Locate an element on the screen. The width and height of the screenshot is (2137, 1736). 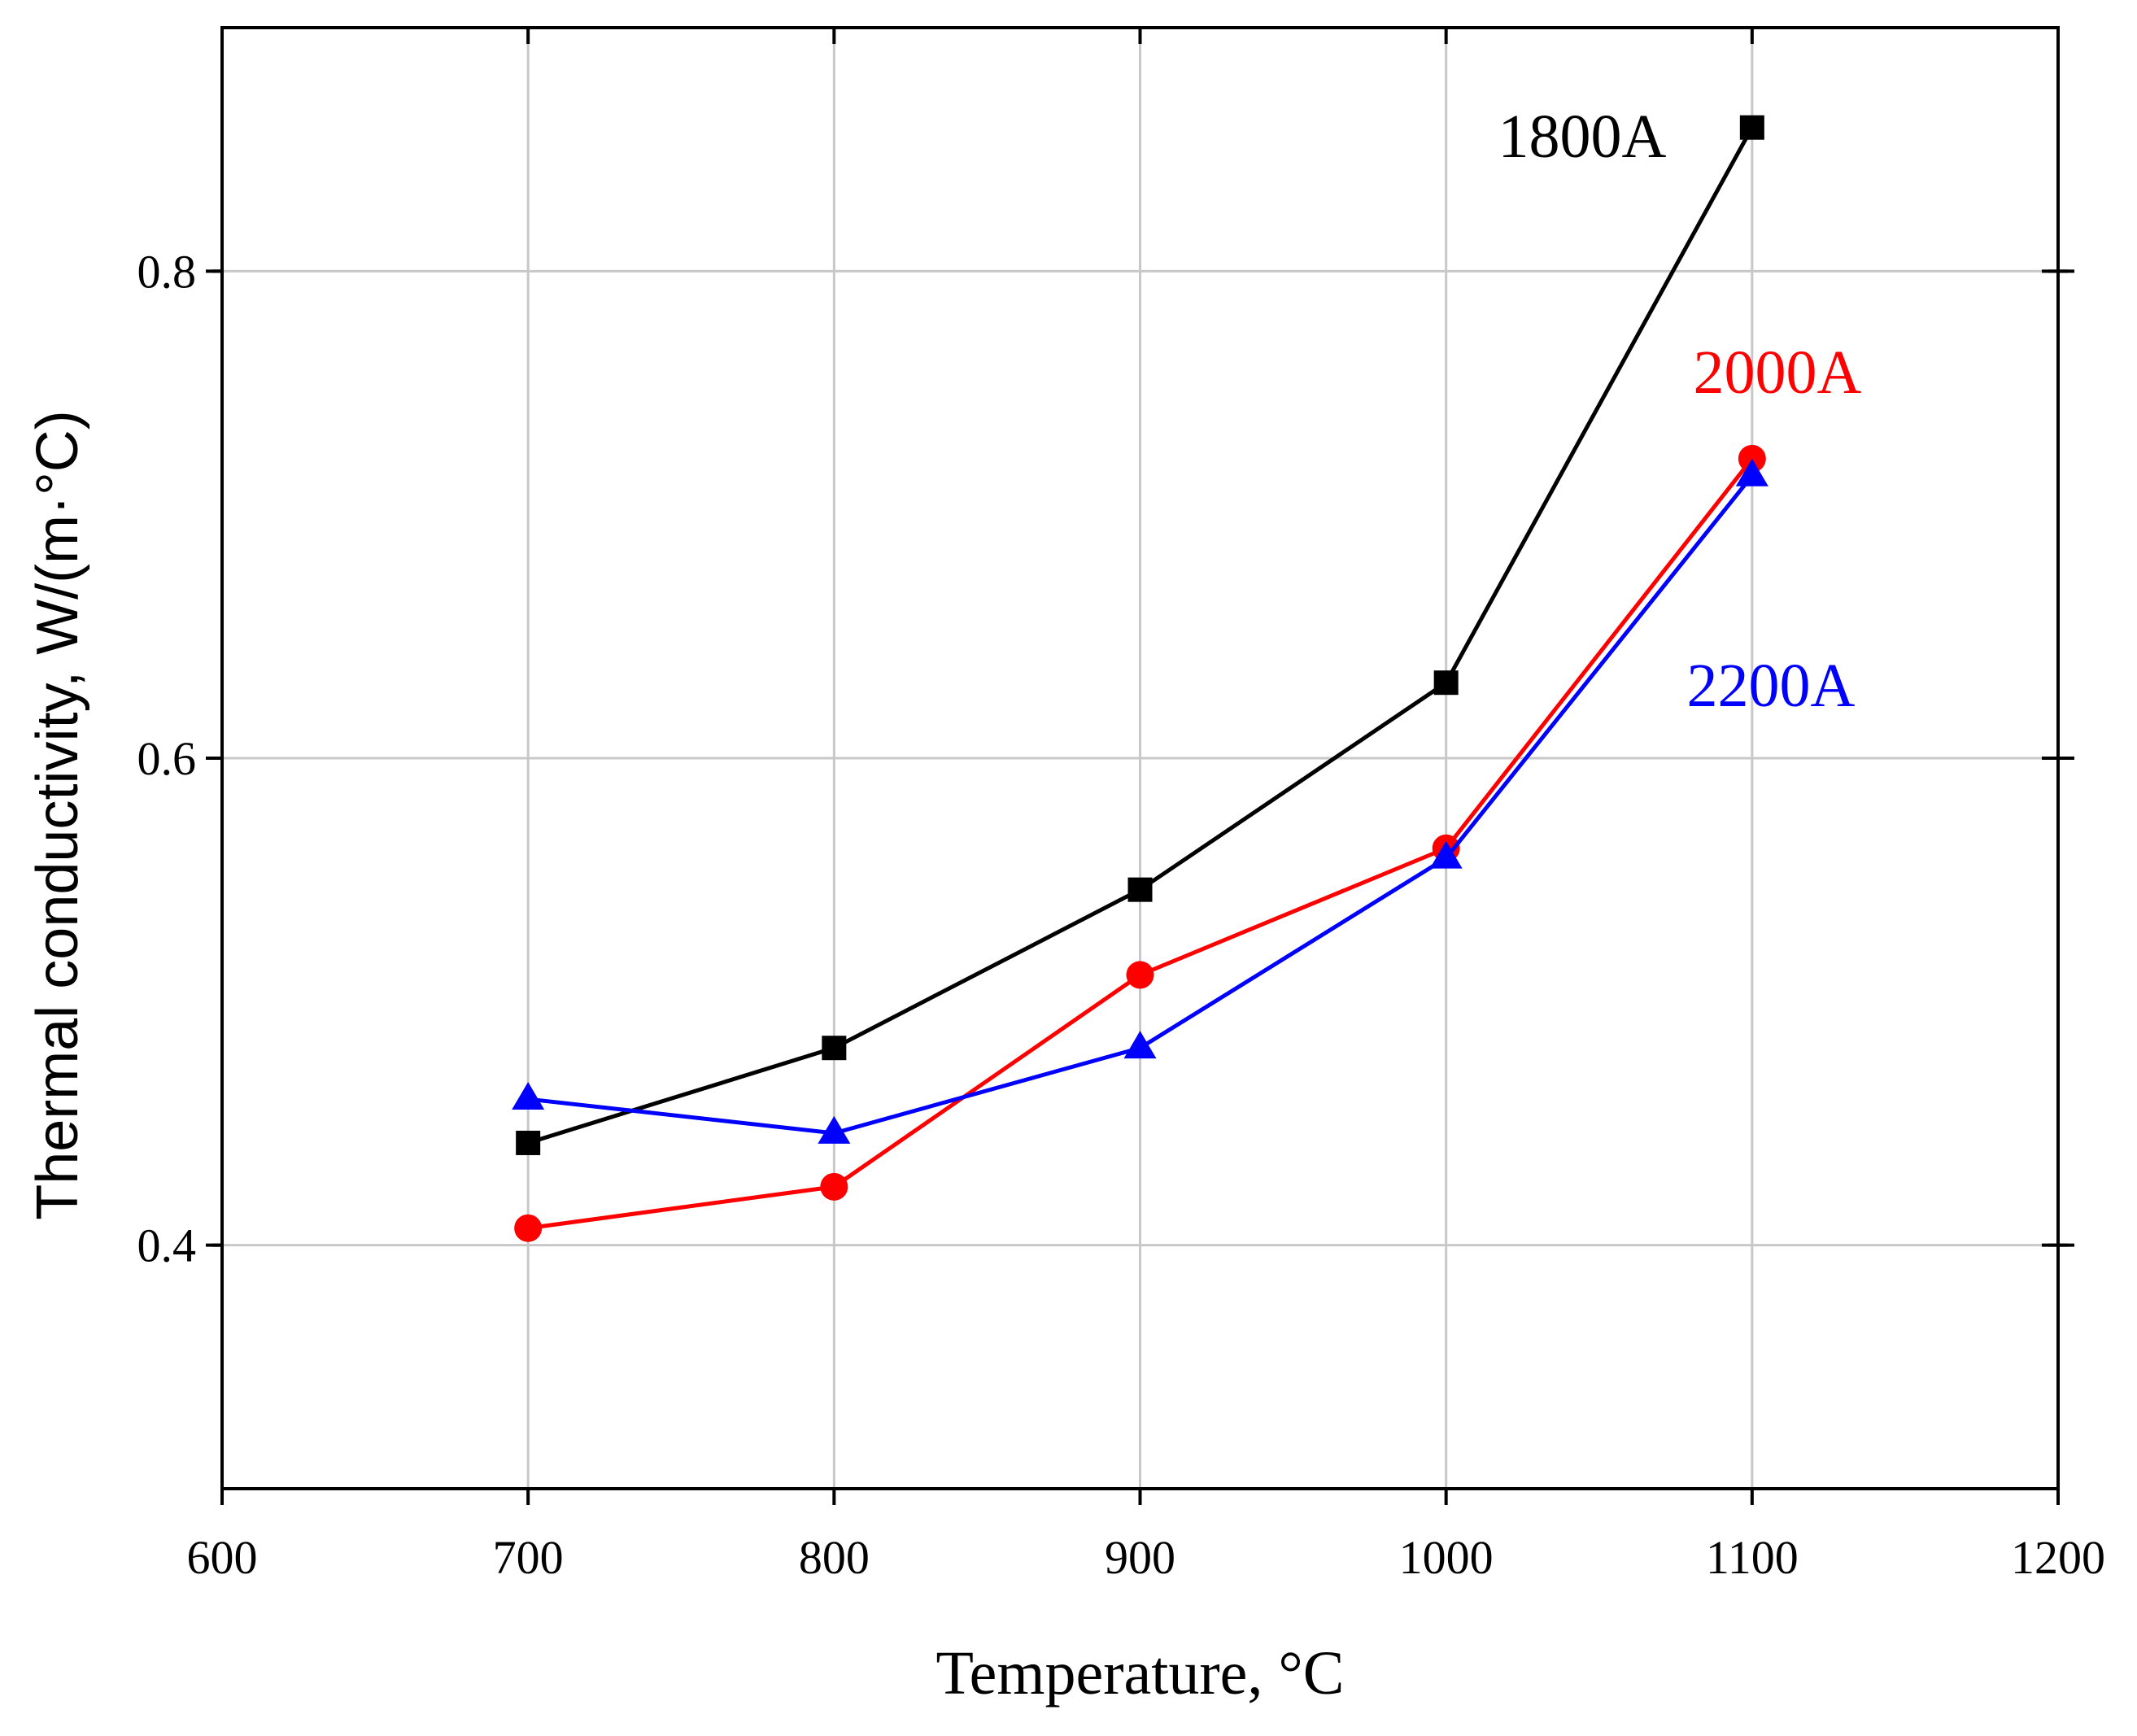
series-label-1800A: 1800A is located at coordinates (1582, 137).